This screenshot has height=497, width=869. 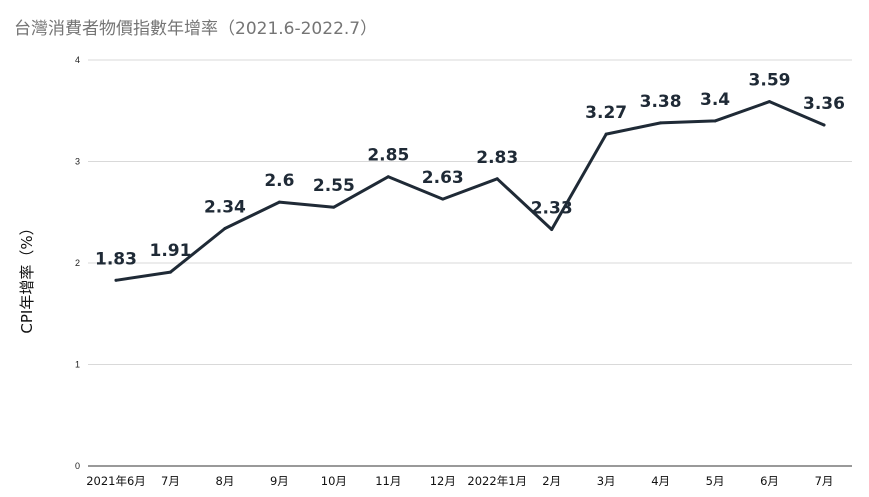 What do you see at coordinates (77, 365) in the screenshot?
I see `y-tick-label: 1` at bounding box center [77, 365].